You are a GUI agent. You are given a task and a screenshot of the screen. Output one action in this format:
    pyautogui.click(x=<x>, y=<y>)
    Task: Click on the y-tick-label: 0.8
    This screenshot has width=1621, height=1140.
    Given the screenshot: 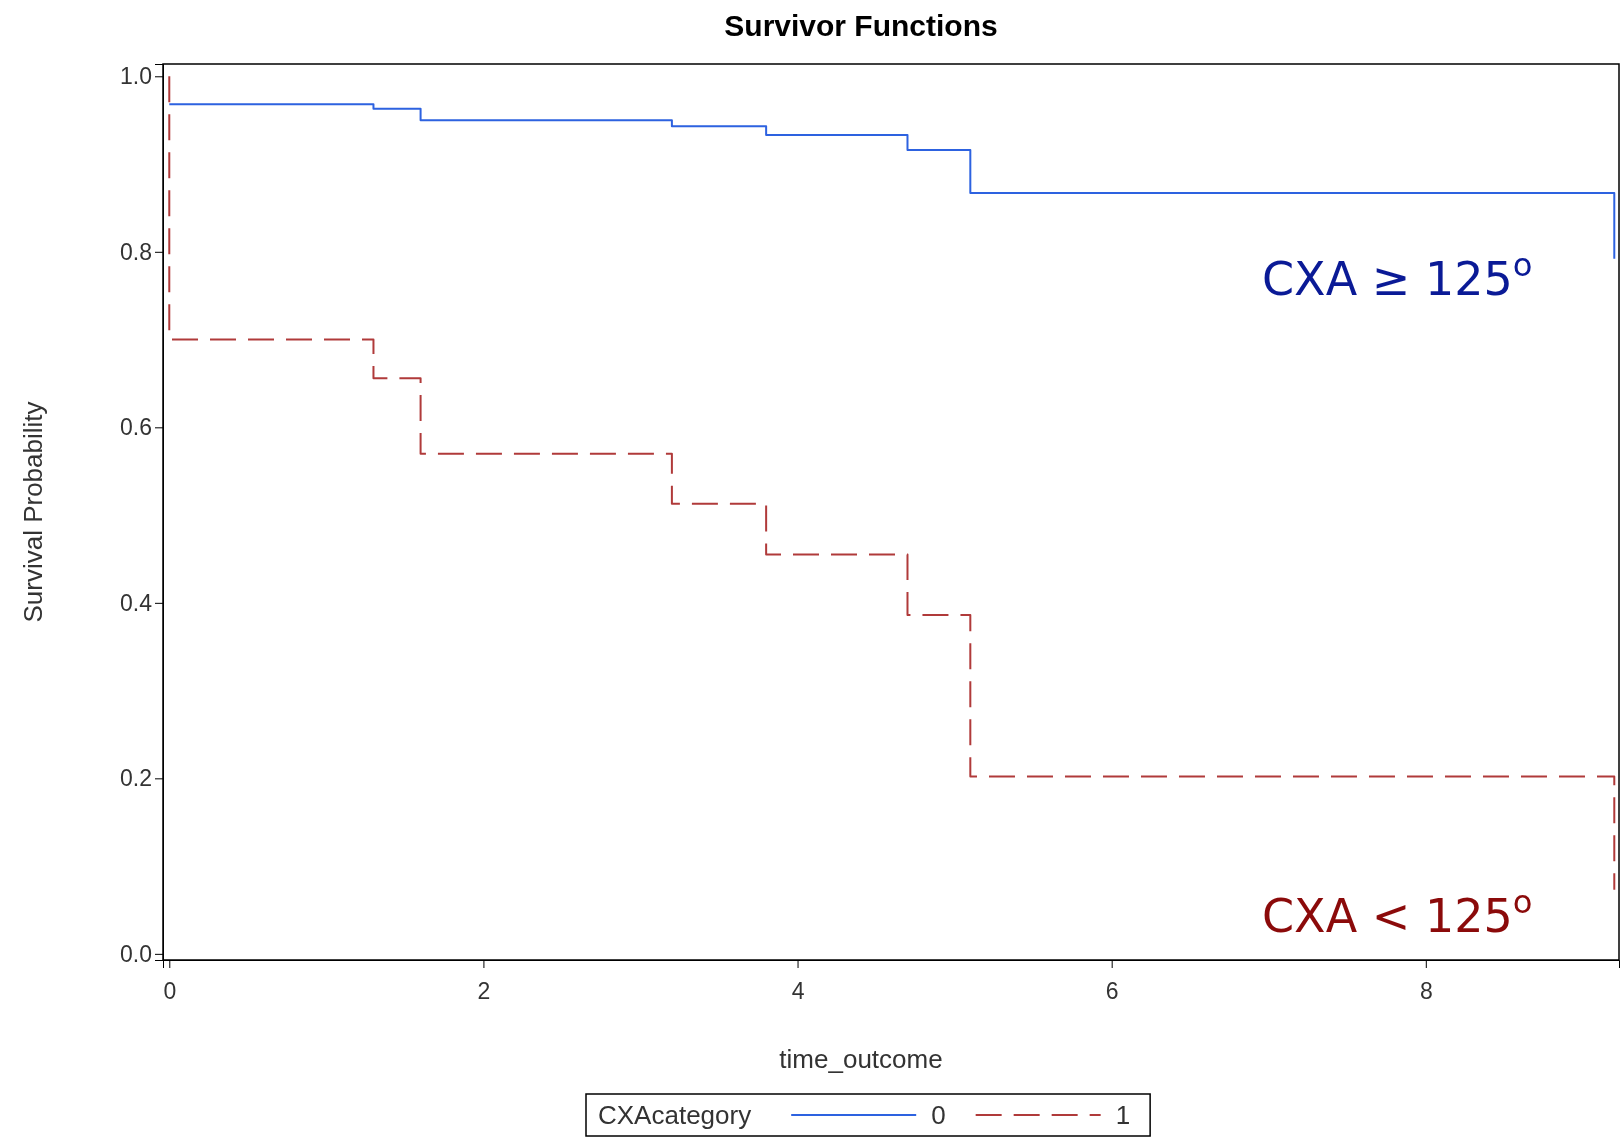 What is the action you would take?
    pyautogui.click(x=136, y=251)
    